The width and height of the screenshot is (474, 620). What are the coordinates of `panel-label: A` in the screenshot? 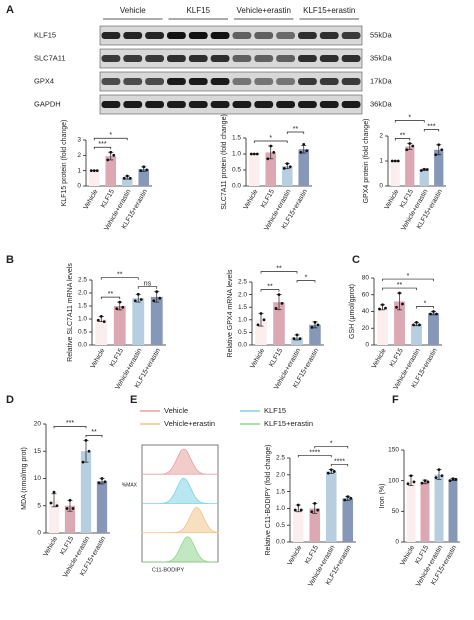 It's located at (10, 10).